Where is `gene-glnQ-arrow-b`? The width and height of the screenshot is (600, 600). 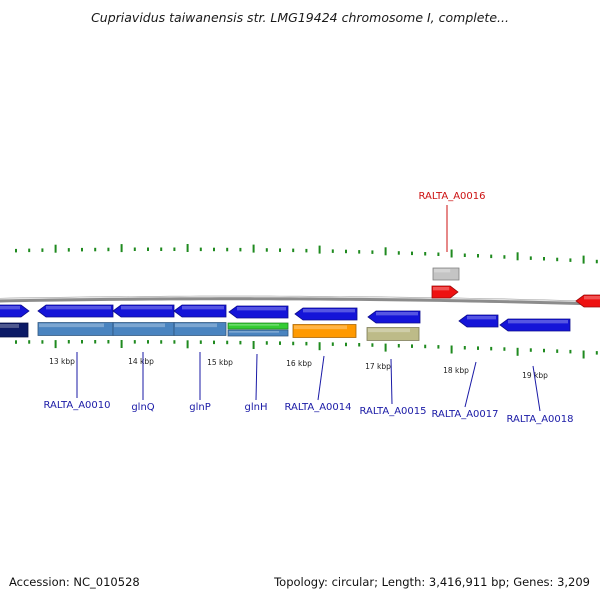 gene-glnQ-arrow-b is located at coordinates (143, 311).